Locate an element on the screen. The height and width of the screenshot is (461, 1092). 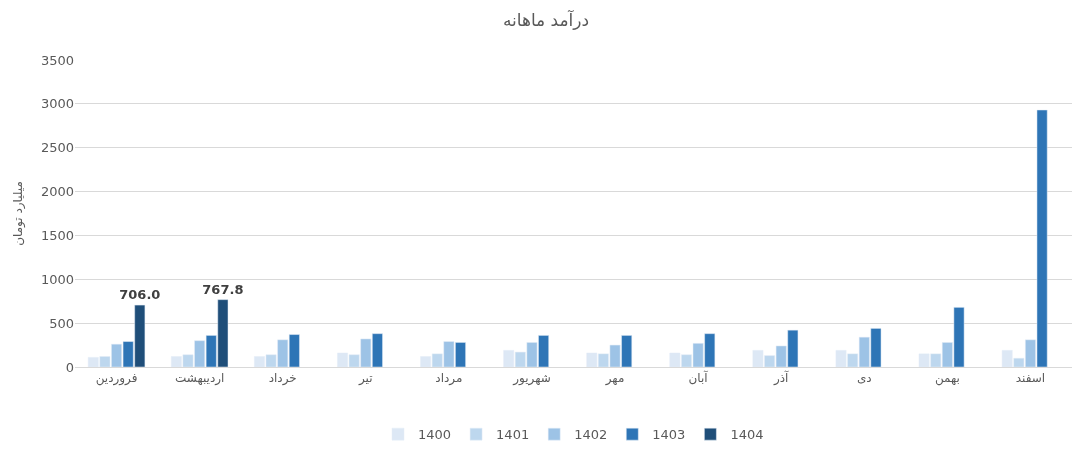
x-tick-label: بهمن is located at coordinates (947, 379).